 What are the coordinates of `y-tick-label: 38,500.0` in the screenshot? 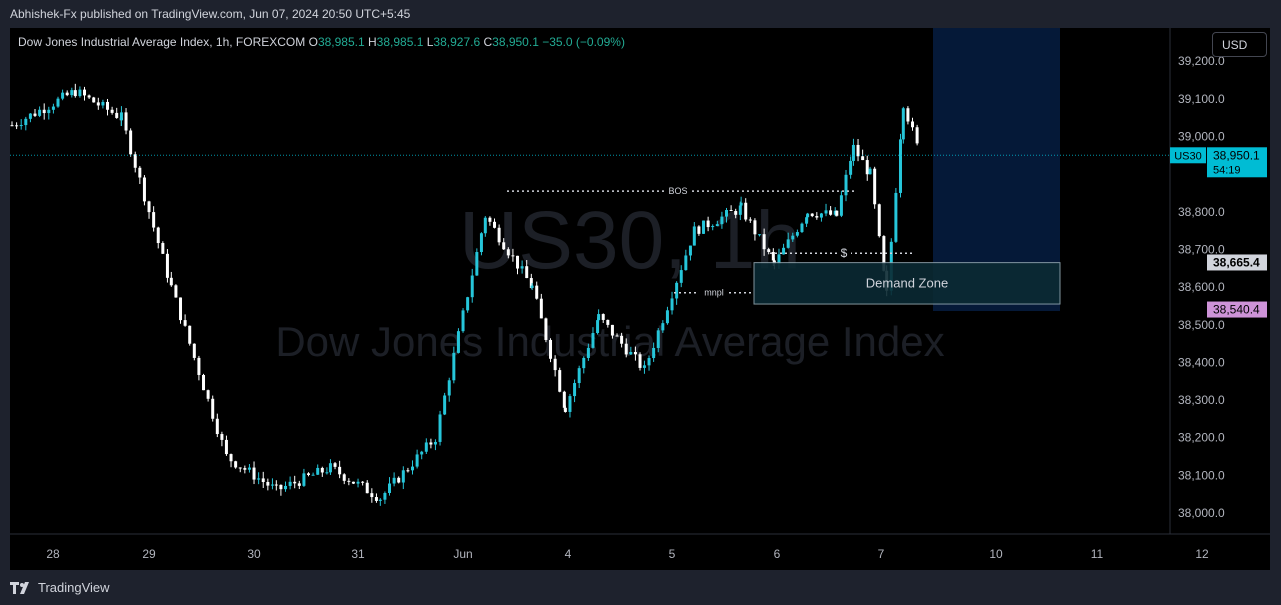 It's located at (1201, 325).